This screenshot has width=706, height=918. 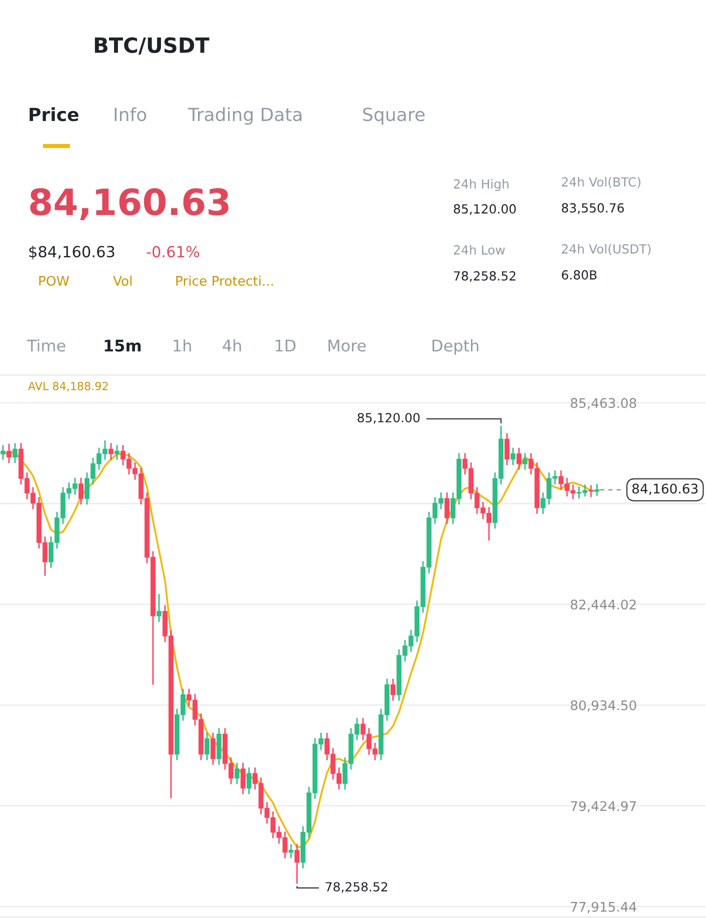 What do you see at coordinates (579, 275) in the screenshot?
I see `text: 6.80B` at bounding box center [579, 275].